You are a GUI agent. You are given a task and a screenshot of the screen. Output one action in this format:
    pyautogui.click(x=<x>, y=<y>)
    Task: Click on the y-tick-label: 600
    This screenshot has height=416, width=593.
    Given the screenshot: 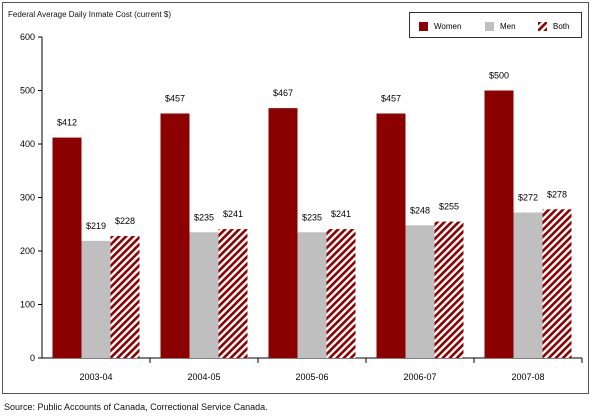 What is the action you would take?
    pyautogui.click(x=27, y=37)
    